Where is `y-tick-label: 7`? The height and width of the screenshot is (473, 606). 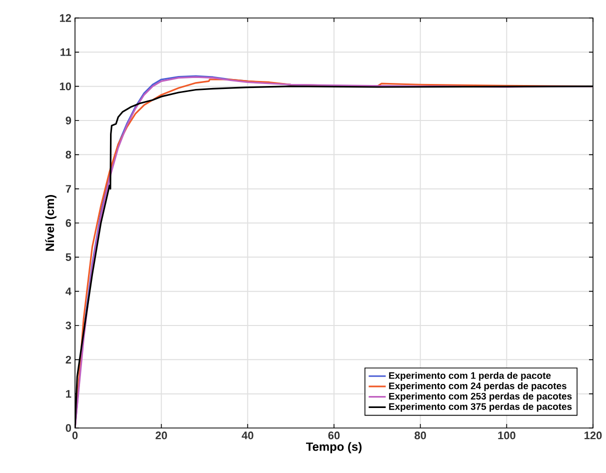 y-tick-label: 7 is located at coordinates (68, 189).